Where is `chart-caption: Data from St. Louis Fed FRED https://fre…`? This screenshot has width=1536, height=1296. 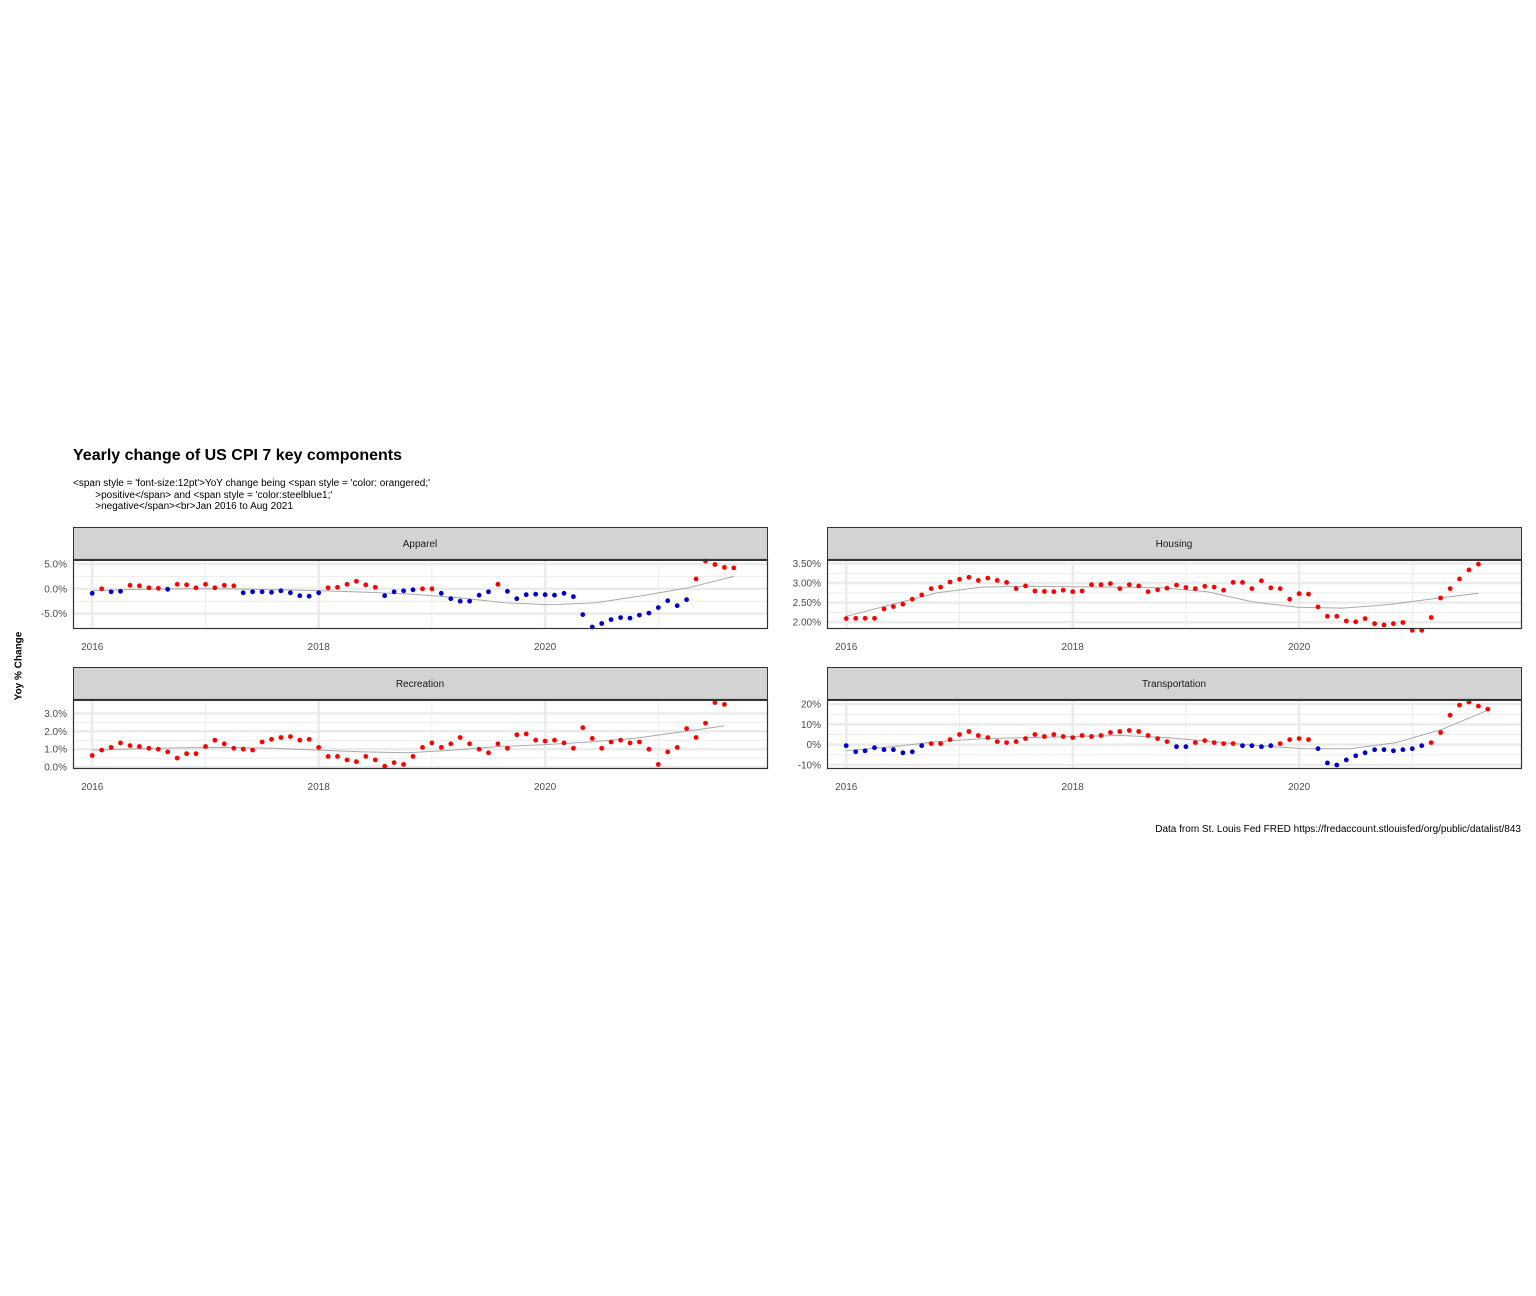 chart-caption: Data from St. Louis Fed FRED https://fre… is located at coordinates (1338, 829).